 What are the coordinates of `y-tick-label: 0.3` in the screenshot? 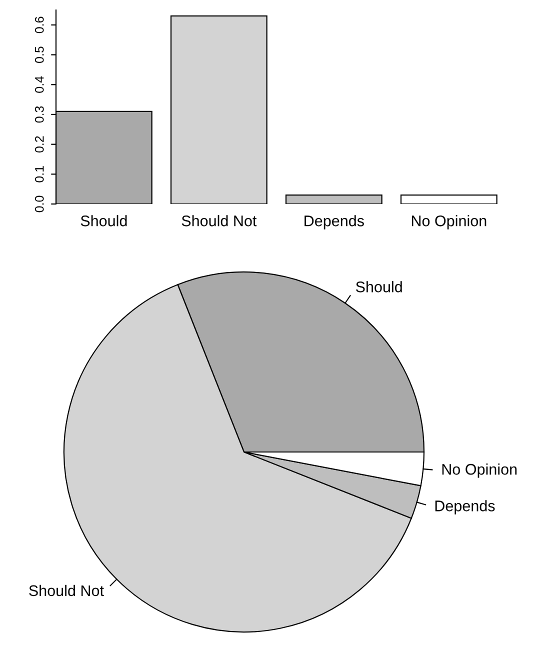 It's located at (39, 114).